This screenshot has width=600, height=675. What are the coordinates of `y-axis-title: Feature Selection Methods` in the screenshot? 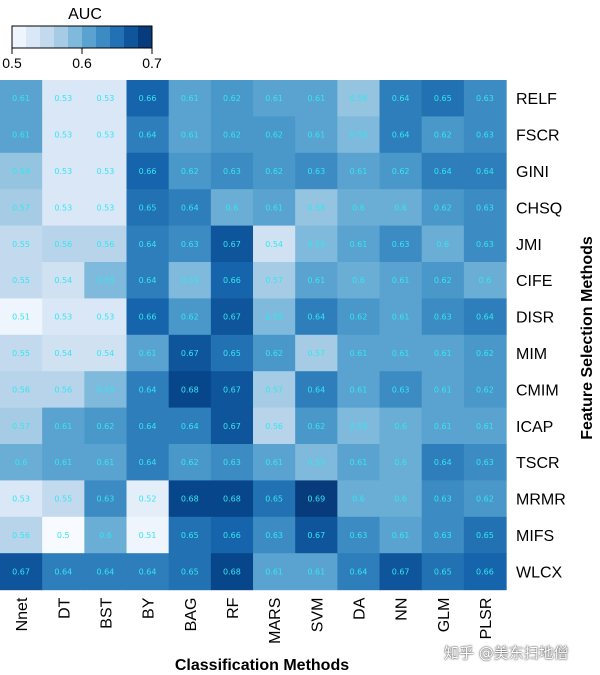 It's located at (587, 338).